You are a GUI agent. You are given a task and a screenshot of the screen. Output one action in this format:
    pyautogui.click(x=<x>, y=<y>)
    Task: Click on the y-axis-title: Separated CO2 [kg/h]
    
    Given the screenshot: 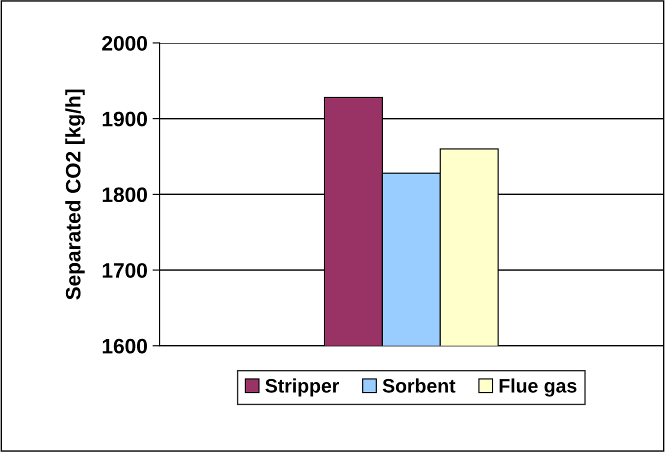 What is the action you would take?
    pyautogui.click(x=75, y=195)
    